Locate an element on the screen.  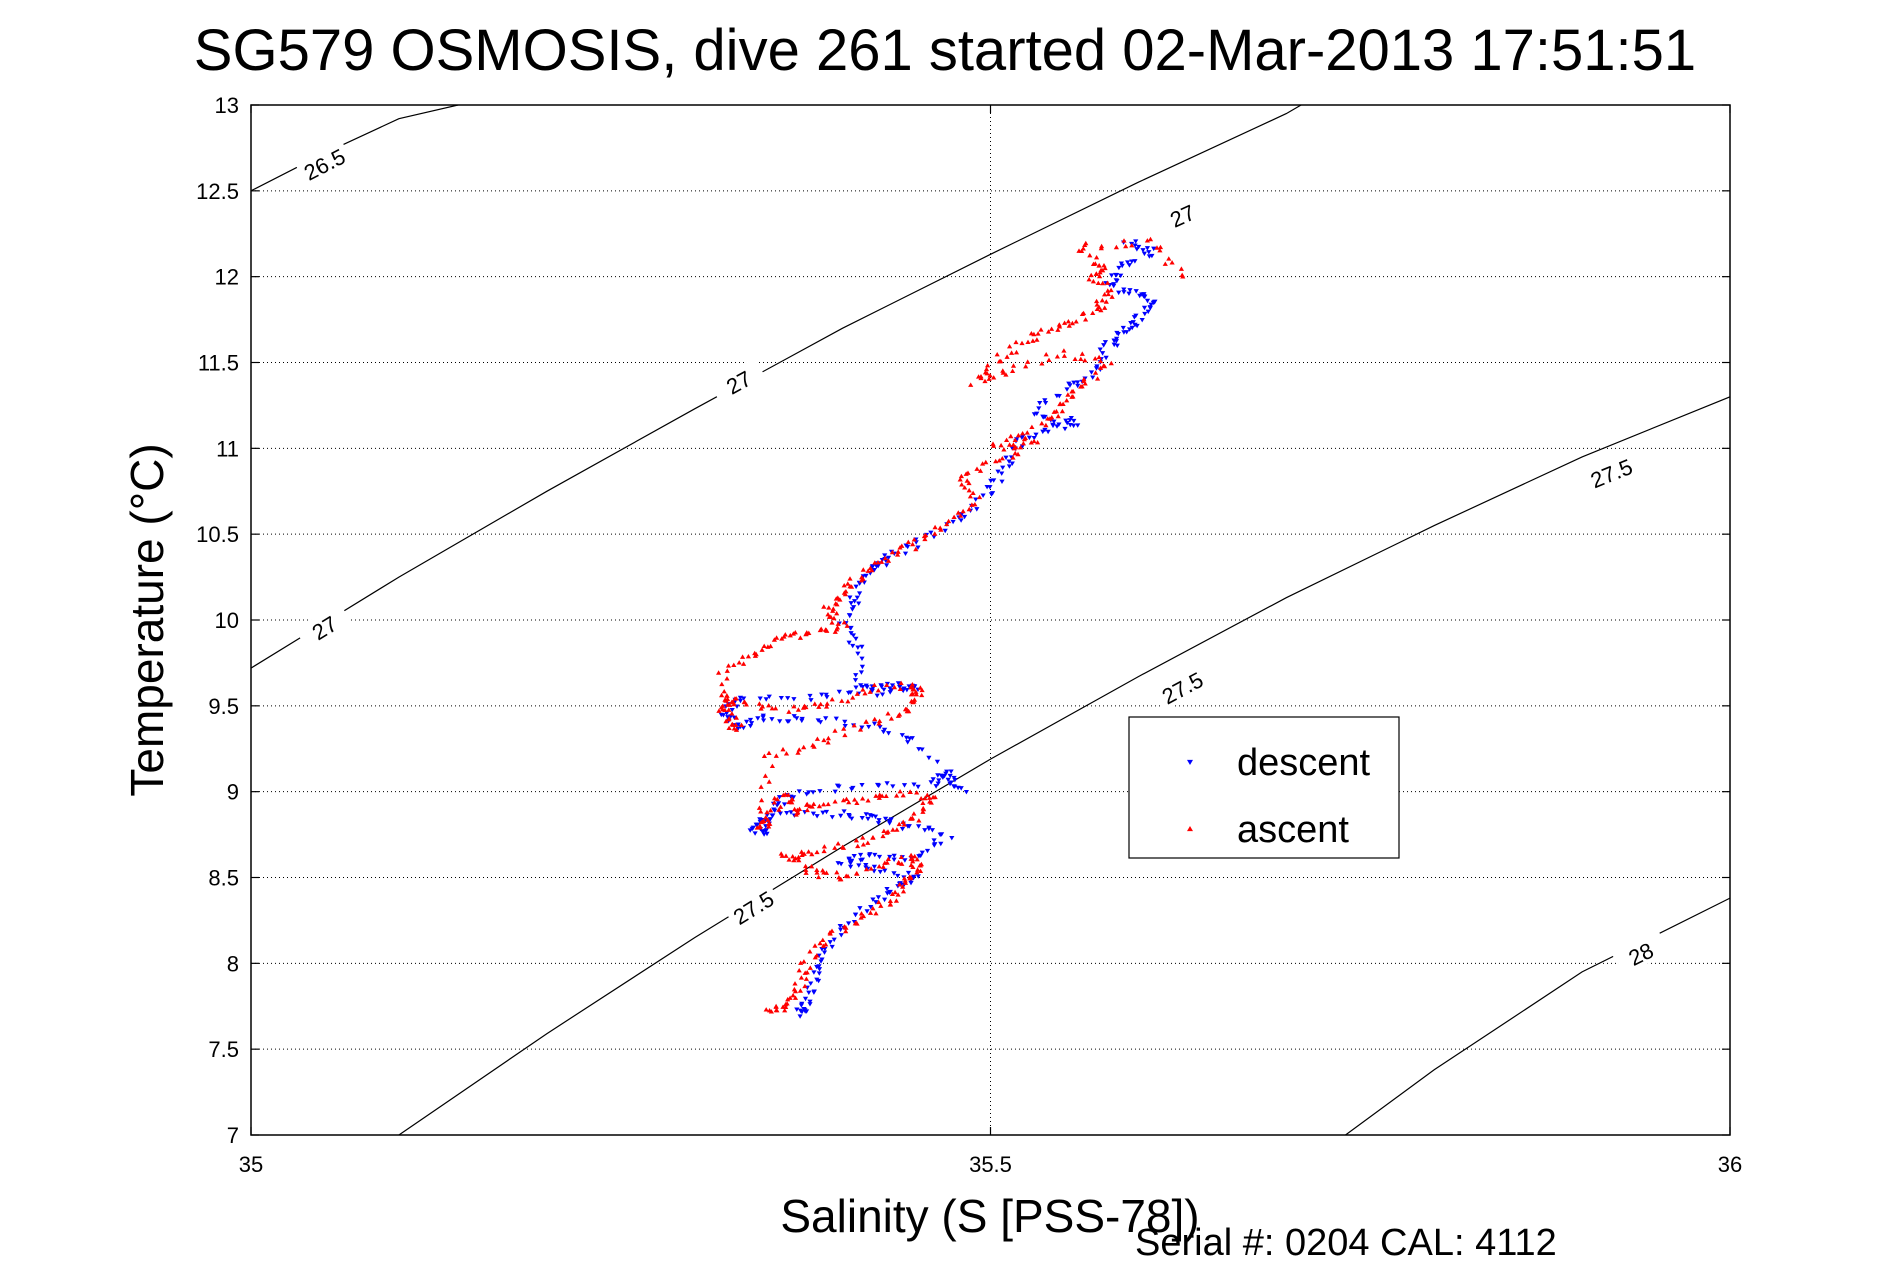
x-tick-label: 35.5 is located at coordinates (990, 1164).